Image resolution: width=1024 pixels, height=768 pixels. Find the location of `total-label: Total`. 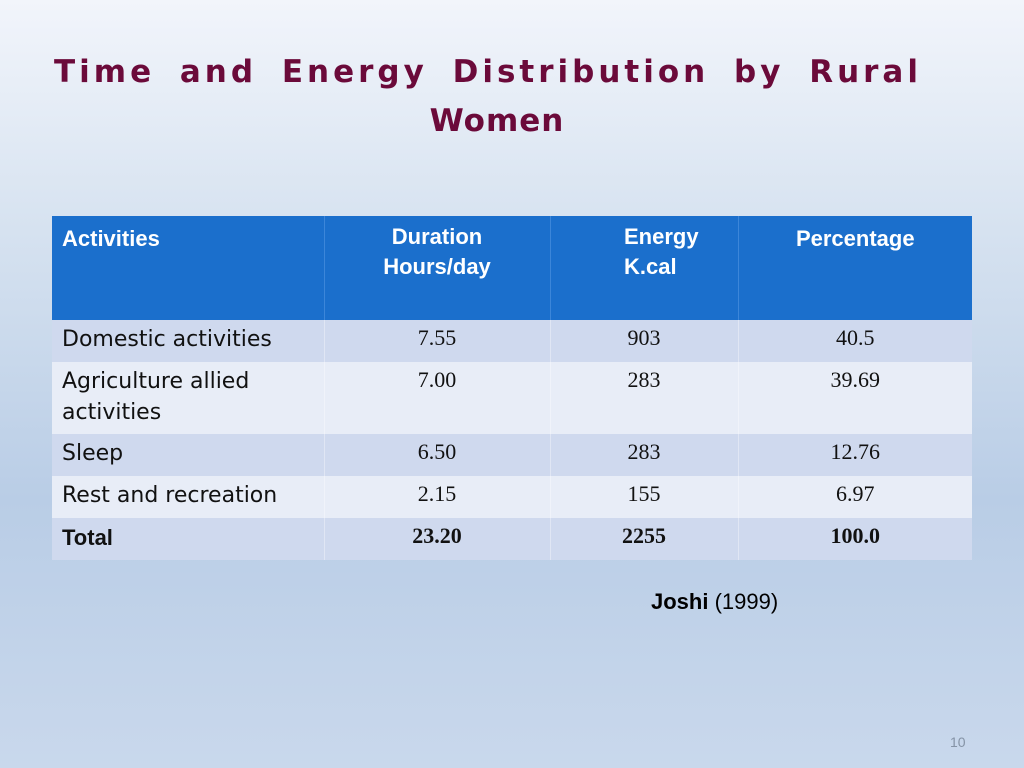

total-label: Total is located at coordinates (188, 539).